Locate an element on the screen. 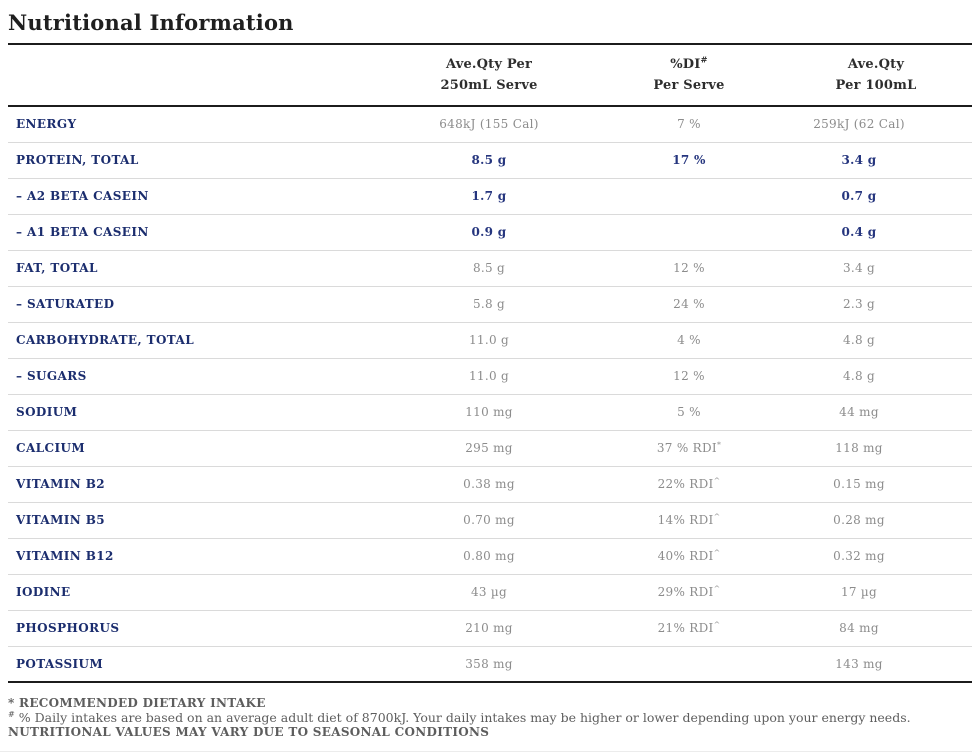 Image resolution: width=972 pixels, height=753 pixels. serve-value: 8.5 g is located at coordinates (489, 268).